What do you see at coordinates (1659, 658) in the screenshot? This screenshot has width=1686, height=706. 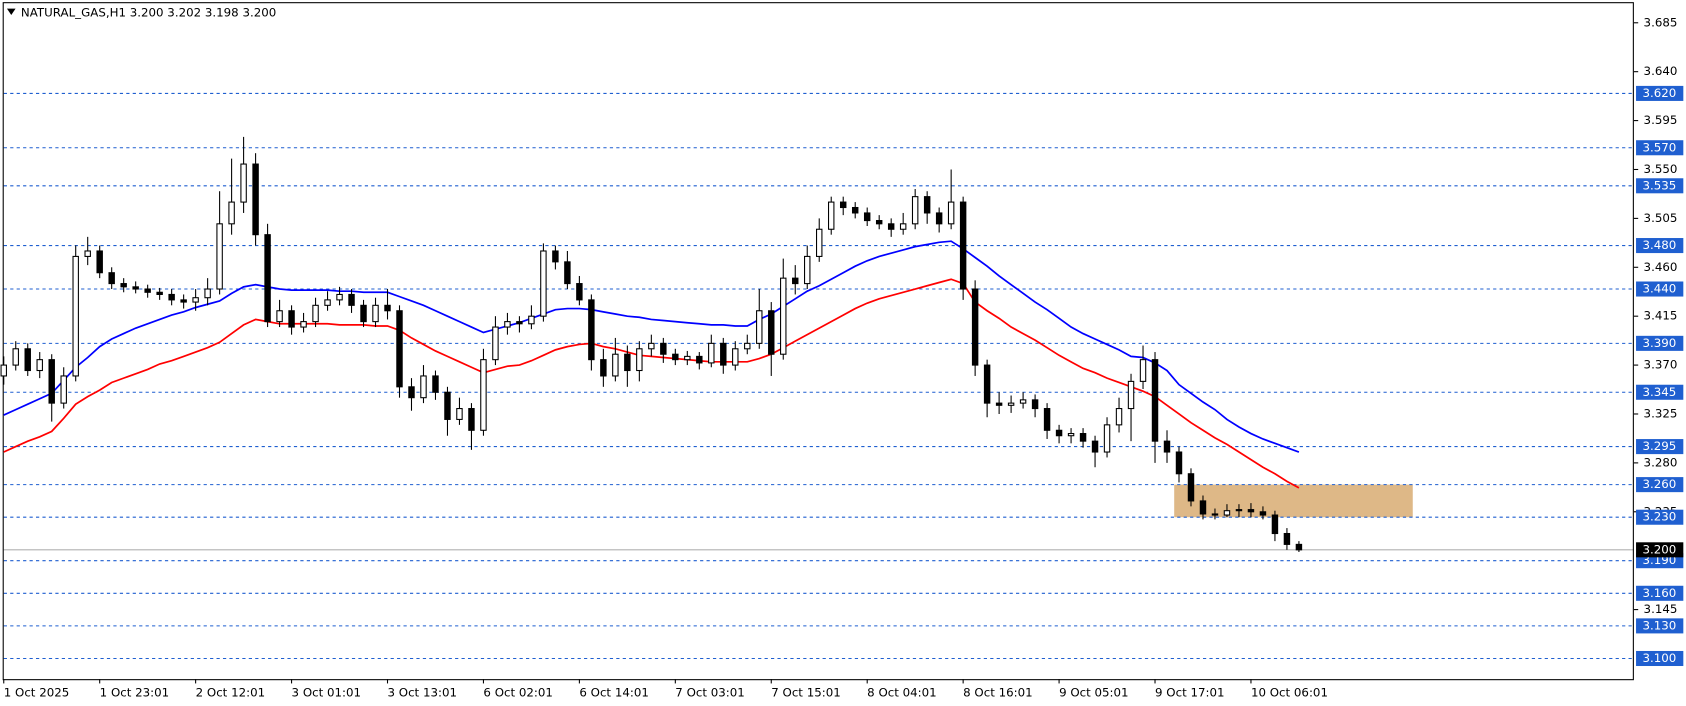 I see `level-label: 3.100` at bounding box center [1659, 658].